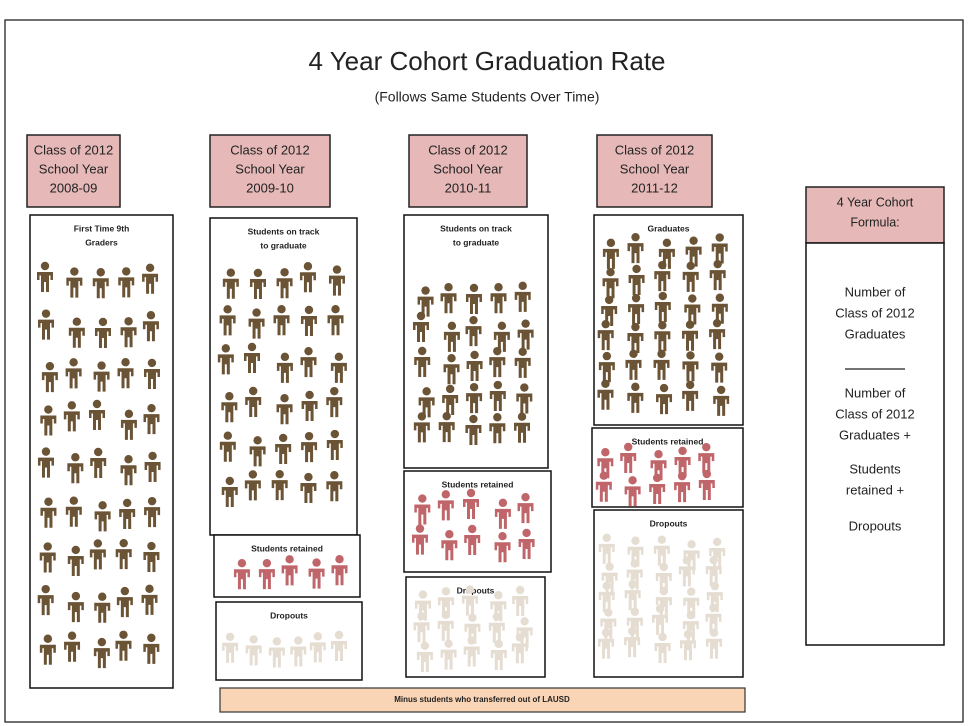 This screenshot has width=969, height=726. I want to click on column-header: 2009-10, so click(270, 187).